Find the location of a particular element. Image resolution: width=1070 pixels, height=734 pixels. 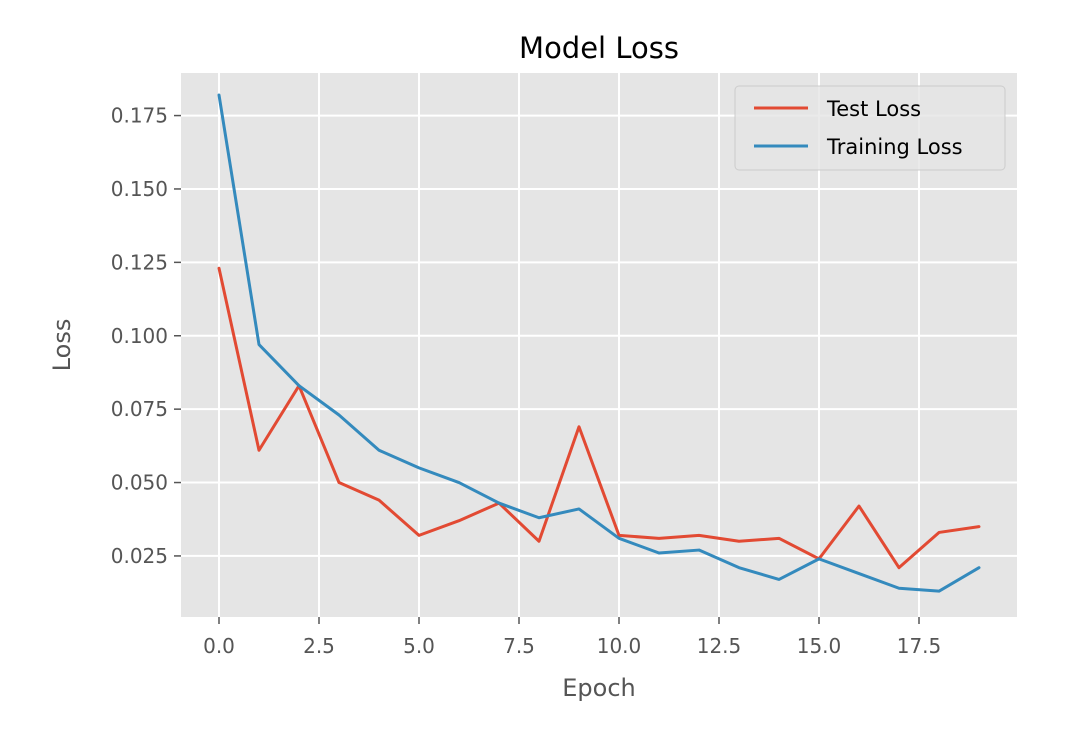

legend-label-training-loss: Training Loss is located at coordinates (894, 147).